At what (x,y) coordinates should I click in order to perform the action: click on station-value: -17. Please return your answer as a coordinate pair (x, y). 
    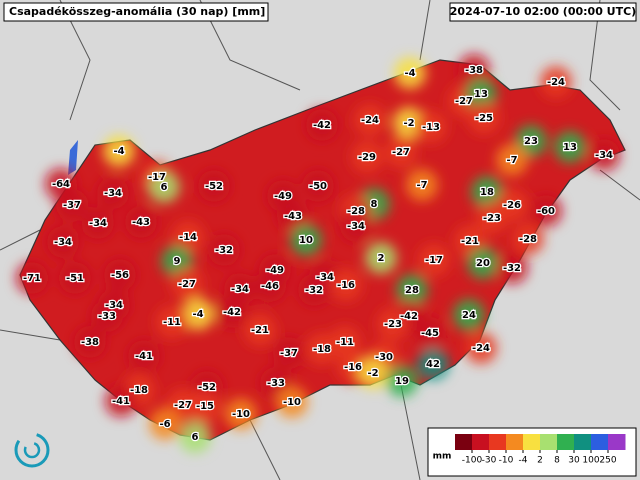
    Looking at the image, I should click on (157, 177).